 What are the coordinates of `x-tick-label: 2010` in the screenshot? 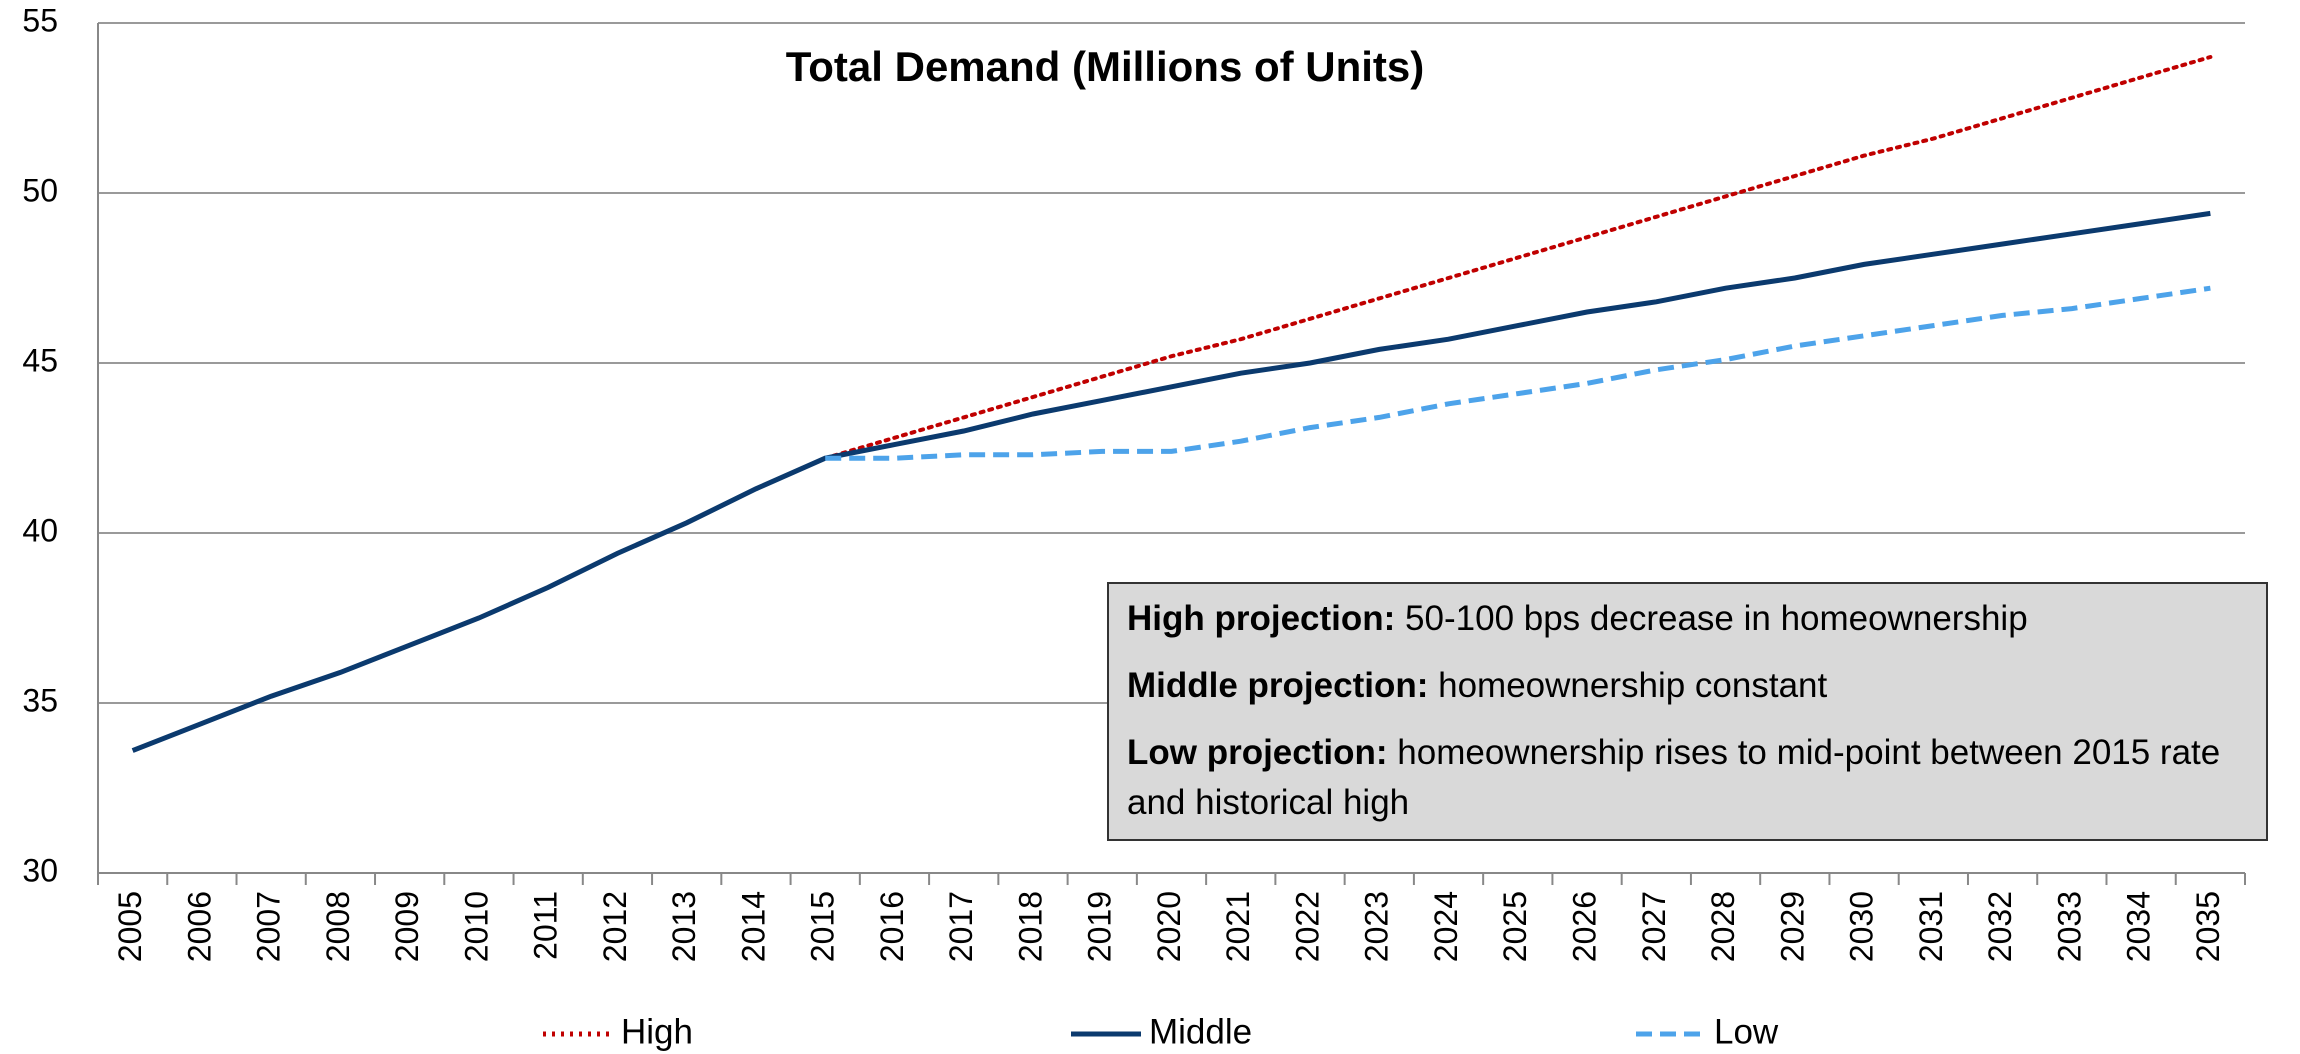 It's located at (476, 926).